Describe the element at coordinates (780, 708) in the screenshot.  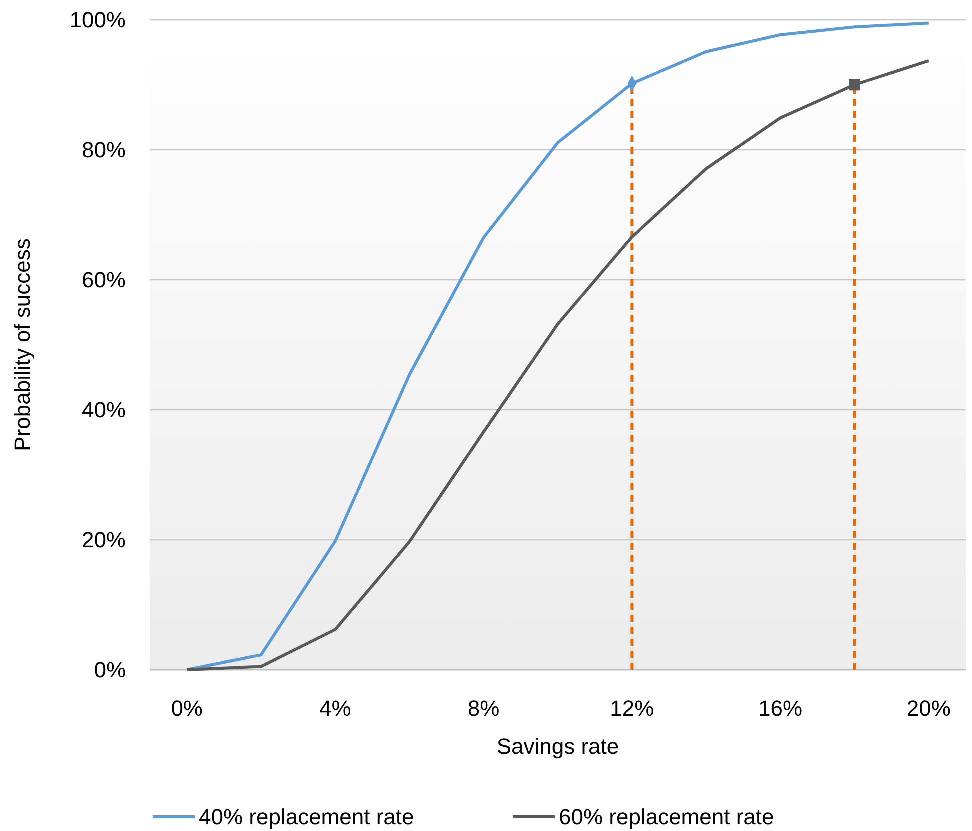
I see `x-tick-label: 16%` at that location.